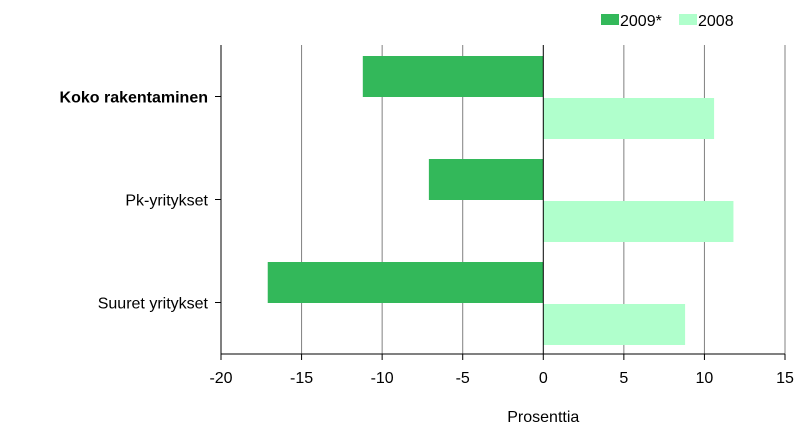 The image size is (796, 428). What do you see at coordinates (705, 378) in the screenshot?
I see `x-tick-label: 10` at bounding box center [705, 378].